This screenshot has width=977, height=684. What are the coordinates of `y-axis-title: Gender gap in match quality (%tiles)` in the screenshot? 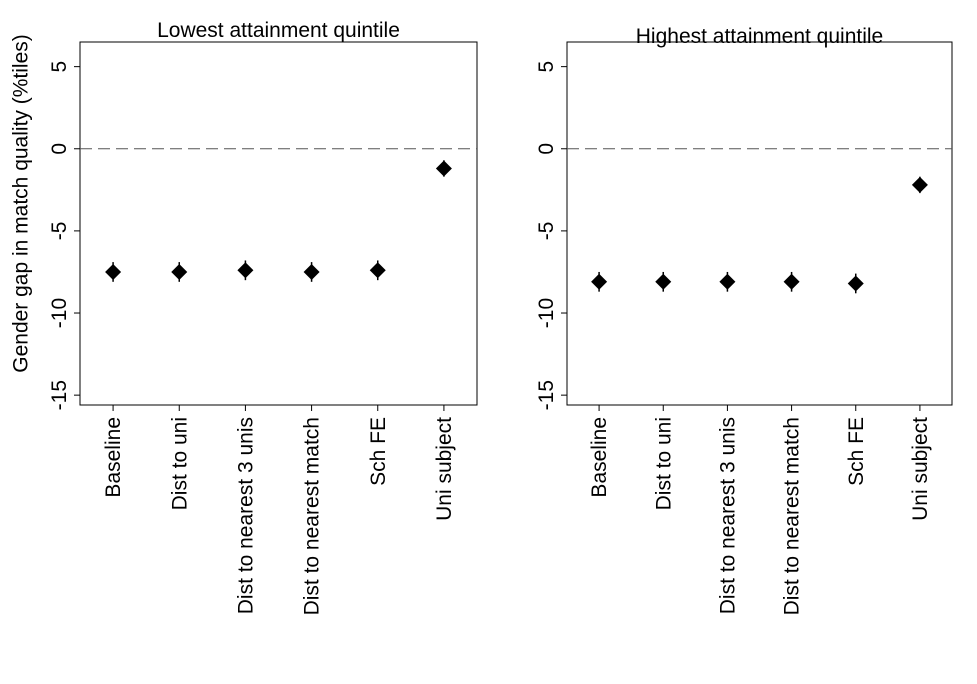 It's located at (21, 203).